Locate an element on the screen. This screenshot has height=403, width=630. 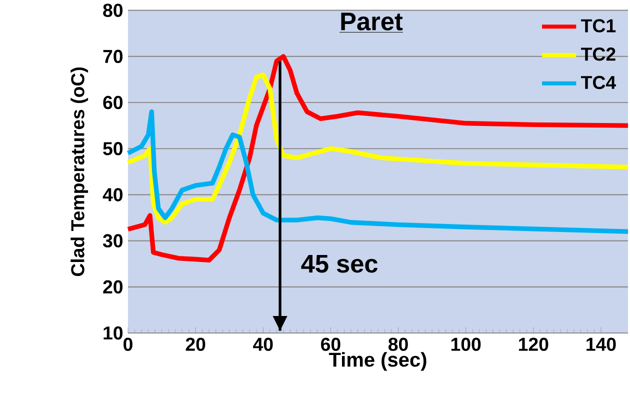
x-axis-title: Time (sec) is located at coordinates (377, 361).